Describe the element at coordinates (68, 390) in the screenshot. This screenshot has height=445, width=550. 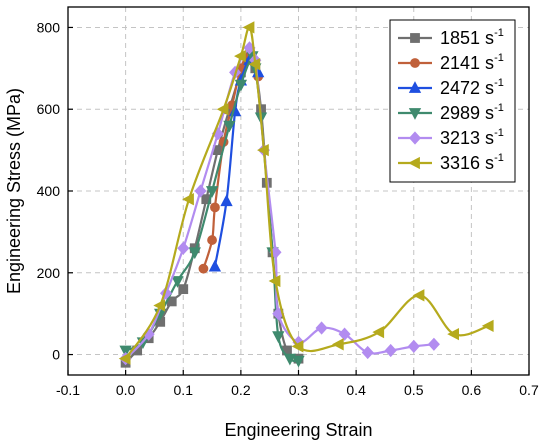
I see `x-tick-label: -0.1` at that location.